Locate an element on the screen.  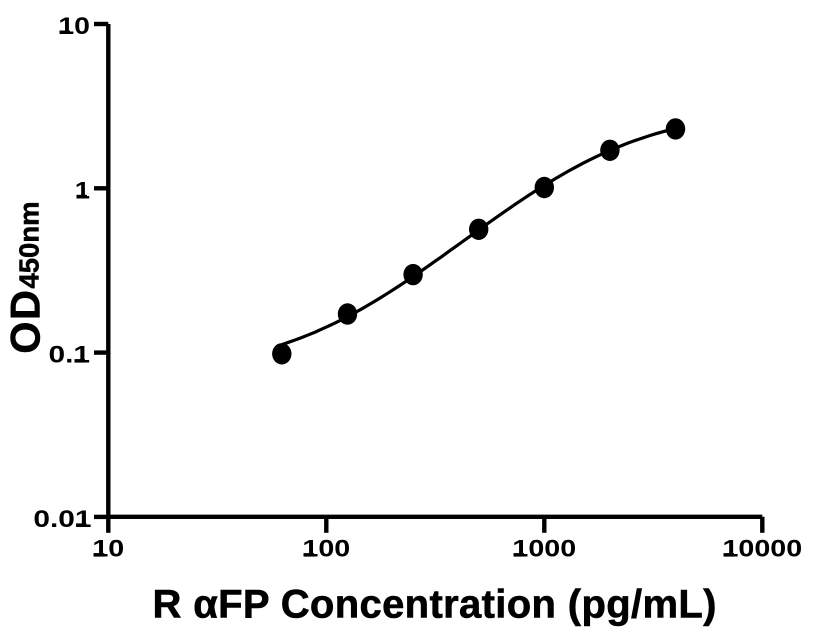
svg-text: 0.1 is located at coordinates (69, 354).